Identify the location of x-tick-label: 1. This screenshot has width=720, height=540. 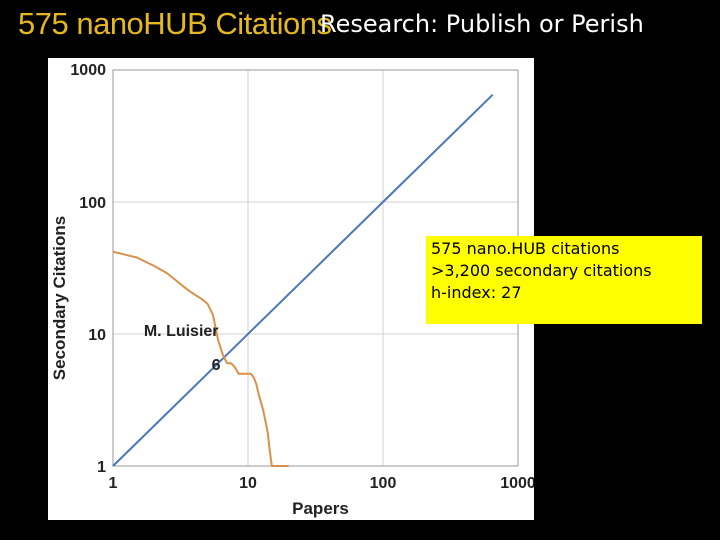
(113, 483).